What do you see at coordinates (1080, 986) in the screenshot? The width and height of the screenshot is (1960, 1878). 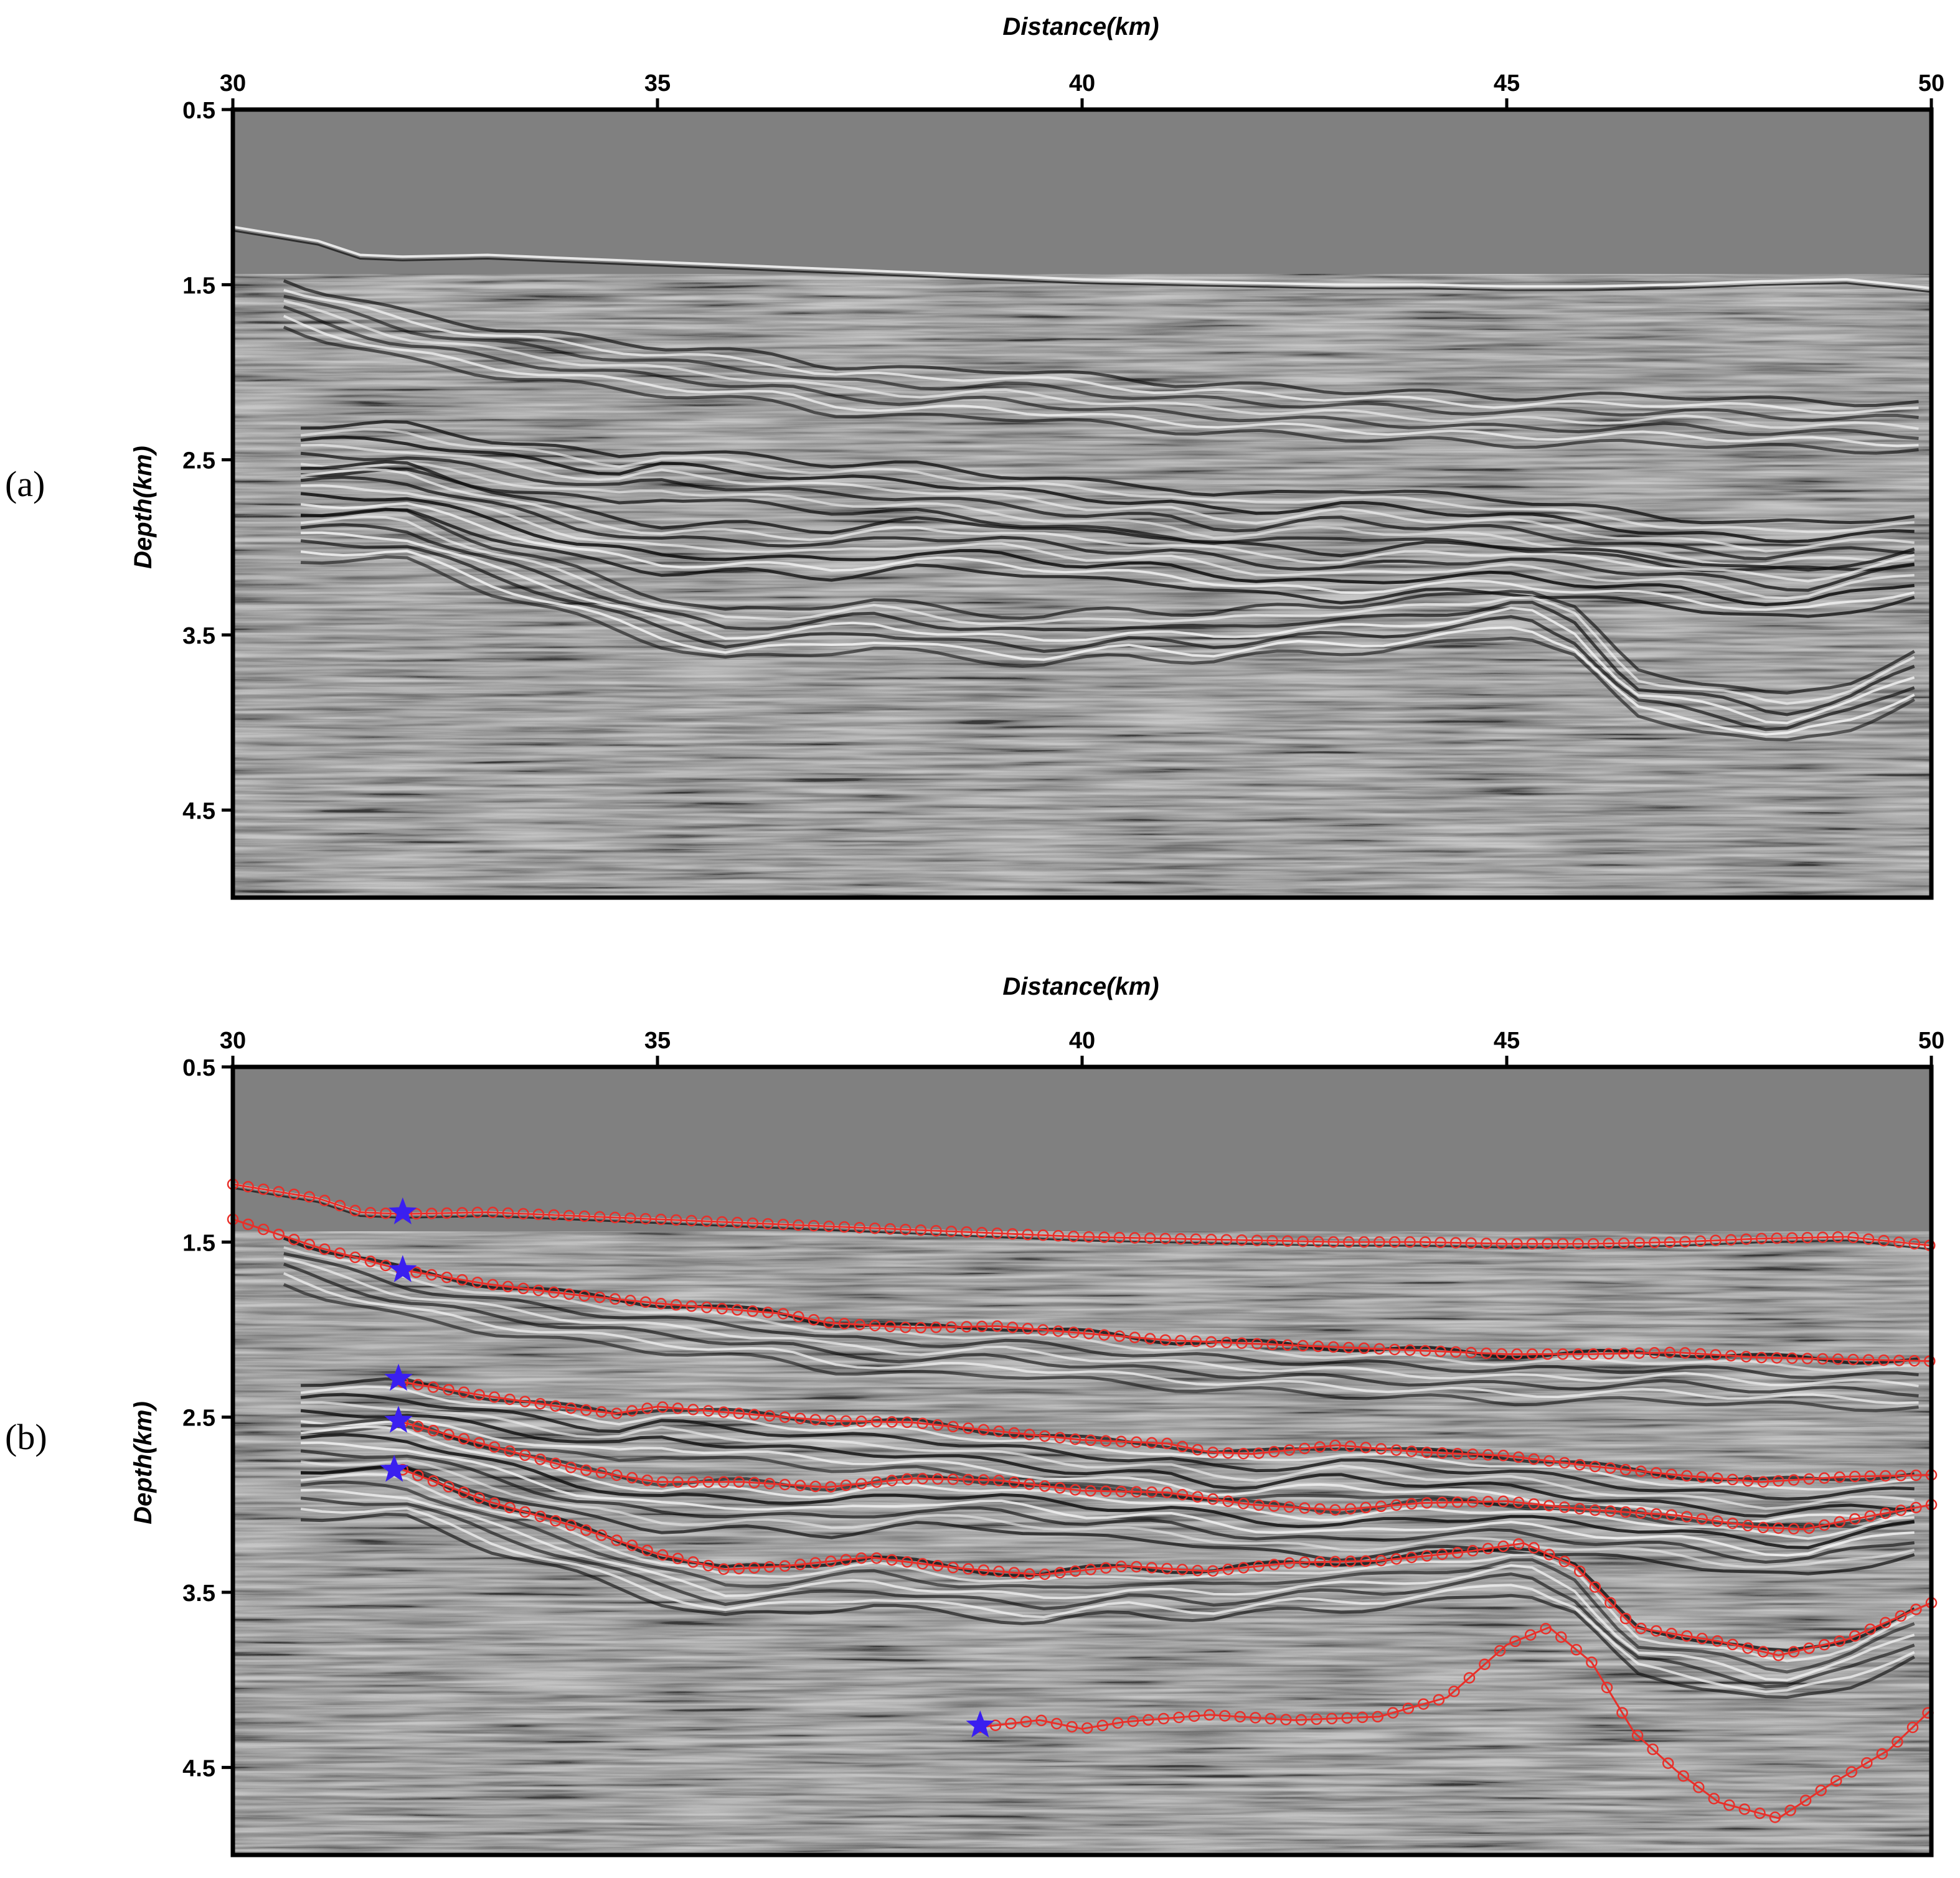 I see `panel-b-x-axis-title: Distance(km)` at bounding box center [1080, 986].